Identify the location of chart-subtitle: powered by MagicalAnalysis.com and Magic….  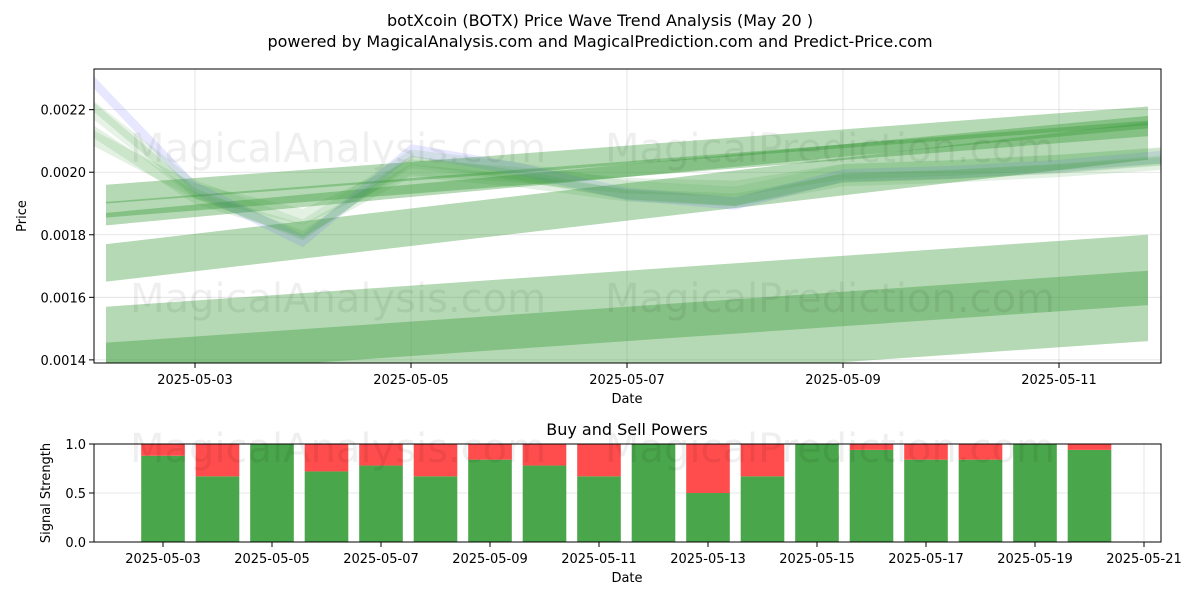
(599, 41).